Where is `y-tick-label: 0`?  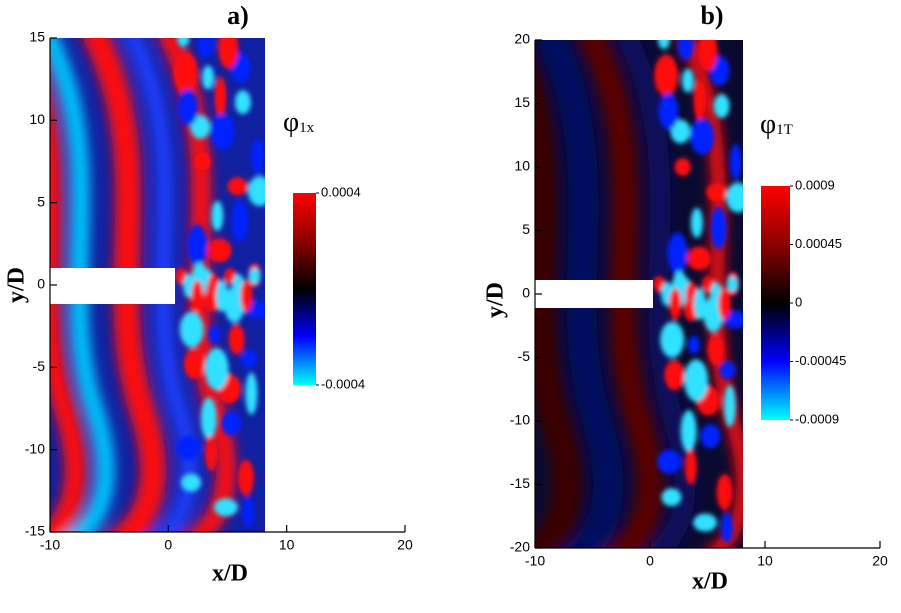
y-tick-label: 0 is located at coordinates (526, 293).